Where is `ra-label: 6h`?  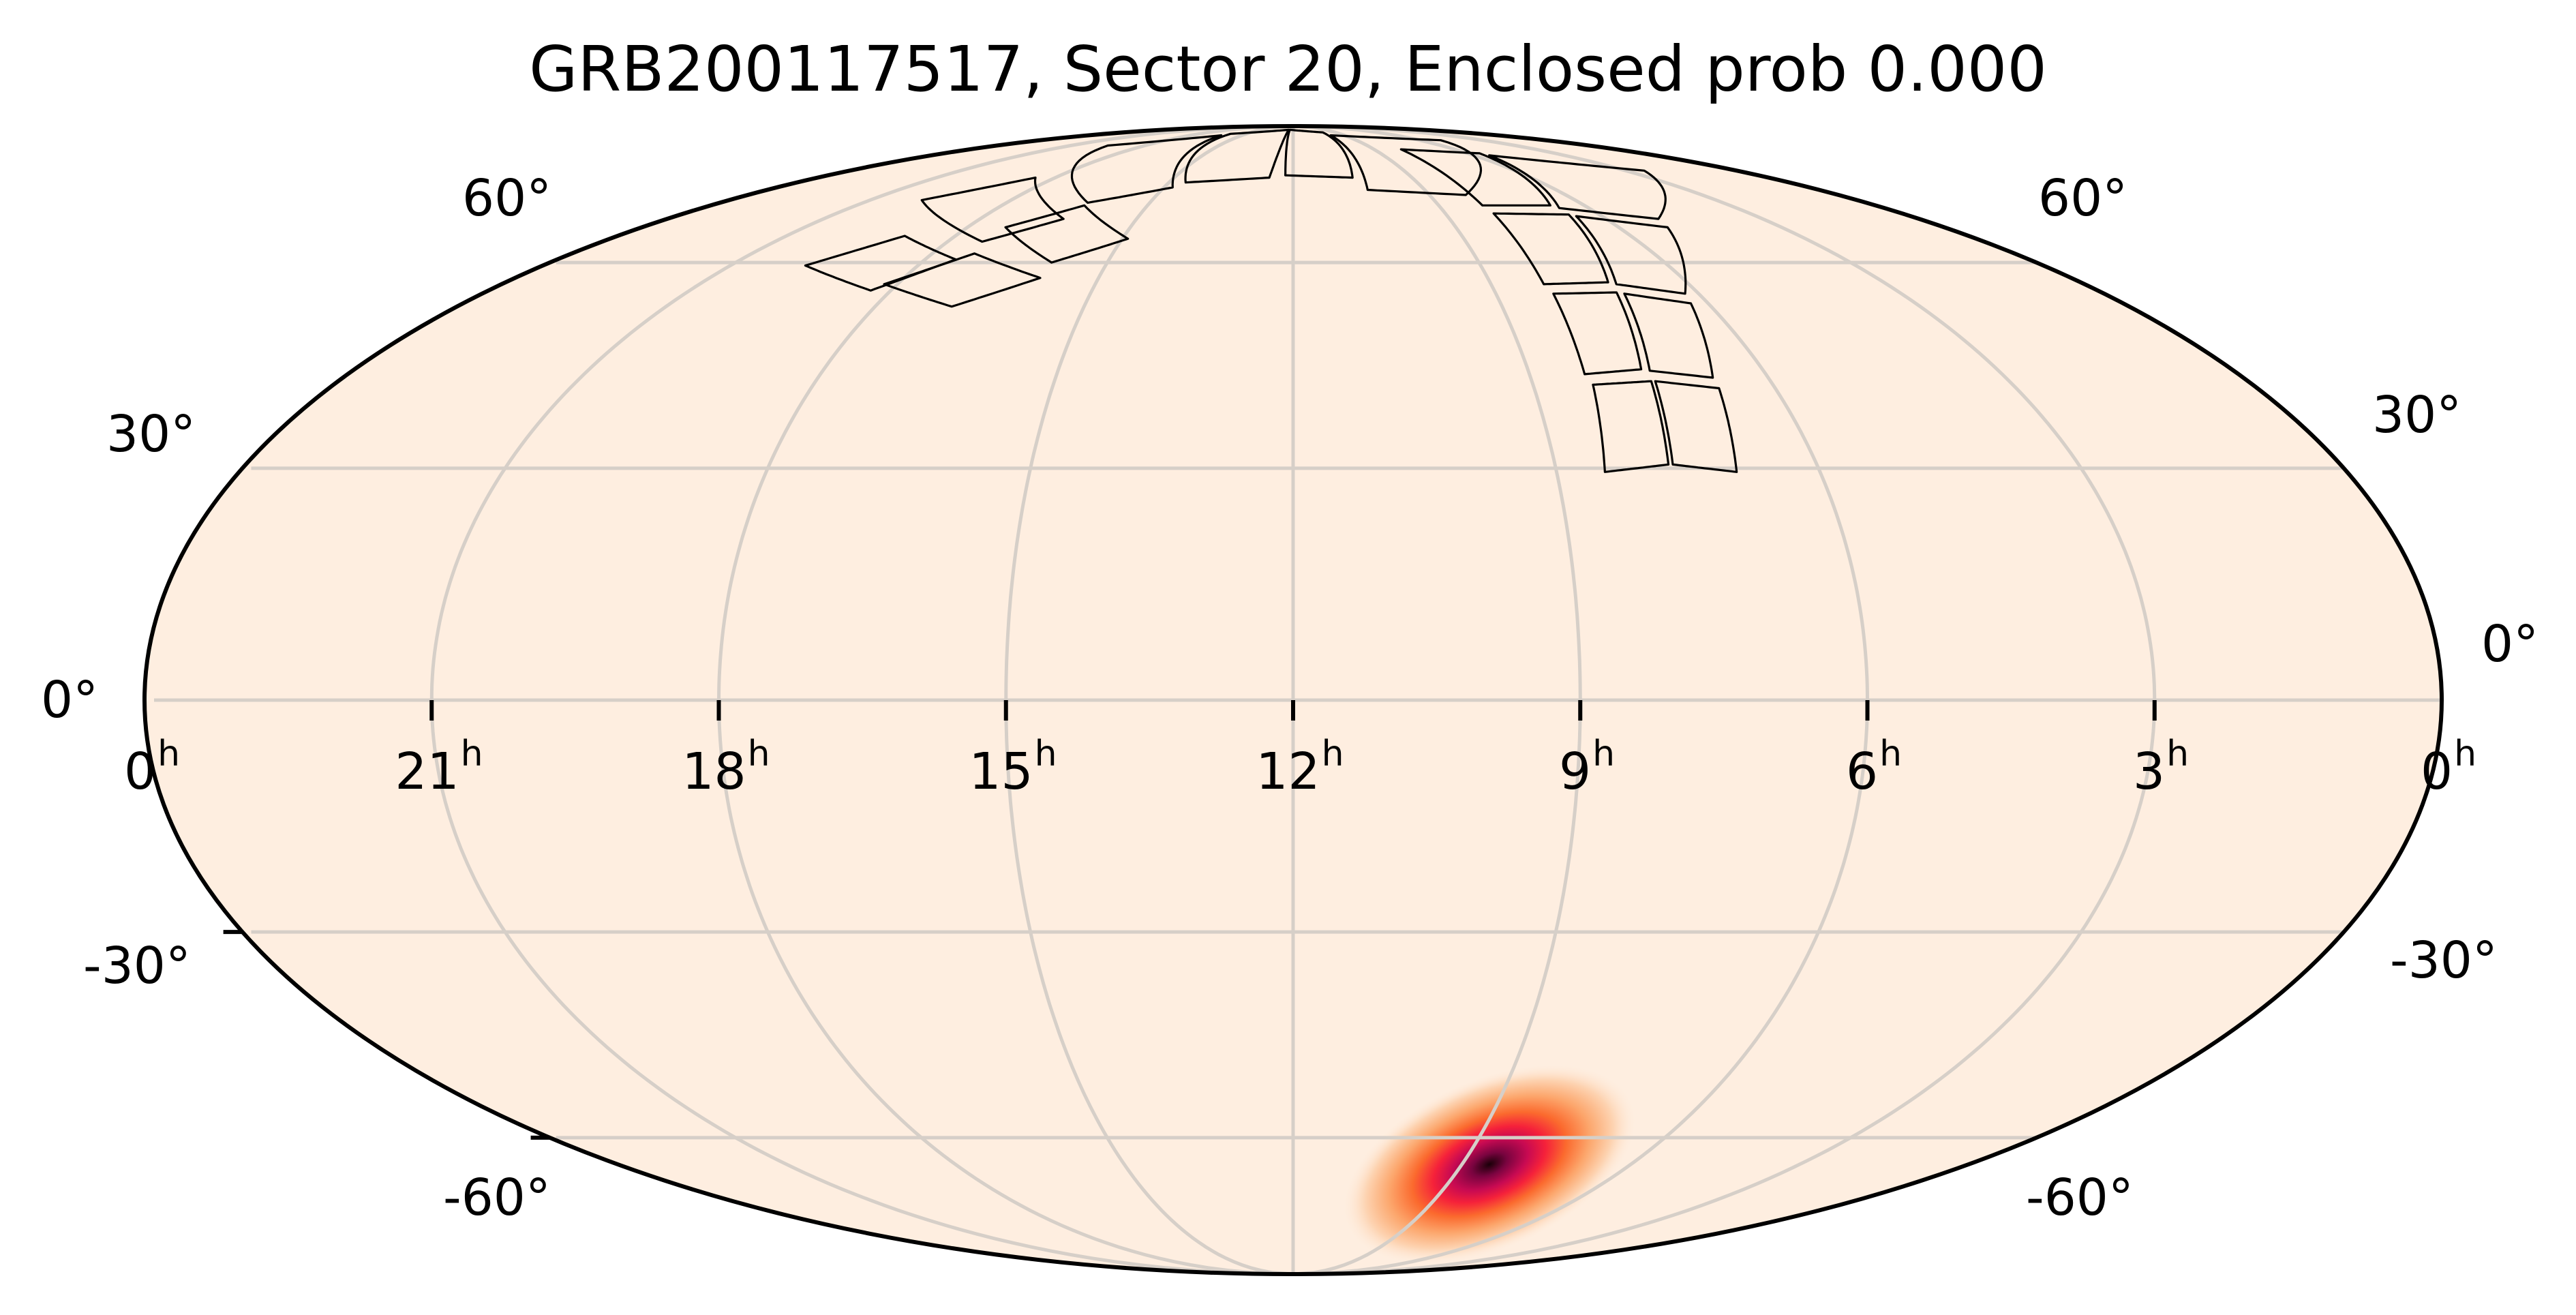 ra-label: 6h is located at coordinates (1874, 767).